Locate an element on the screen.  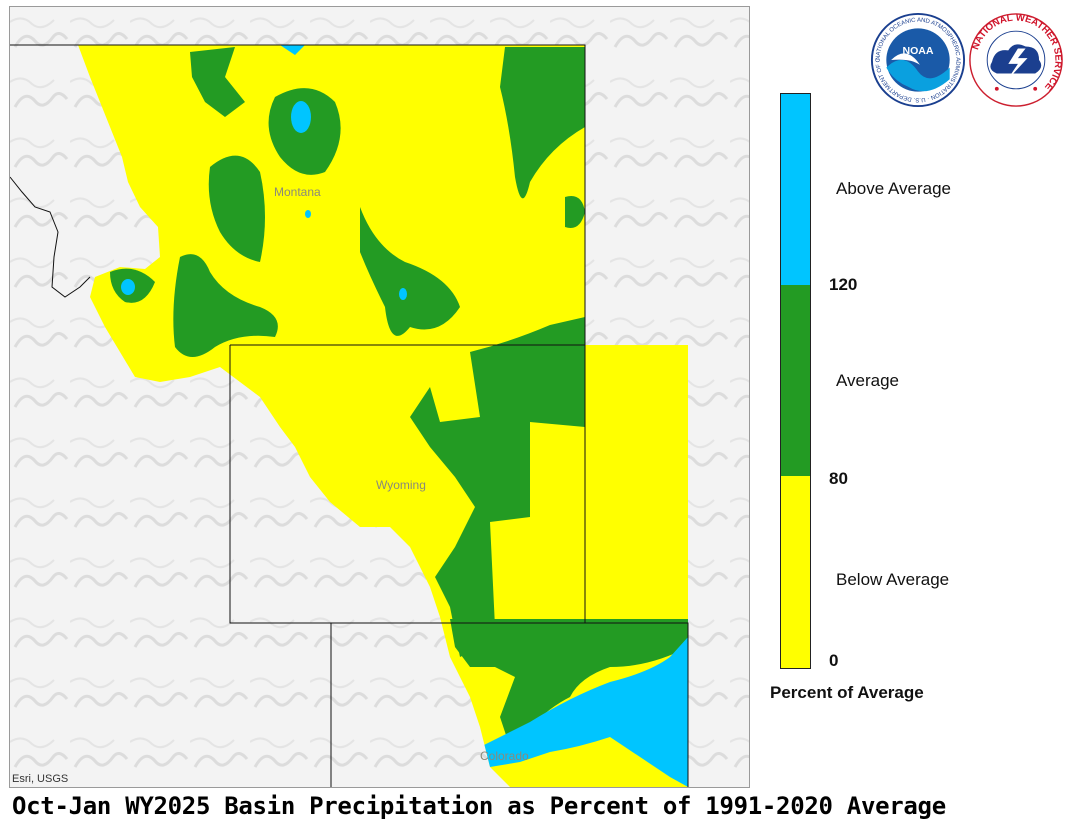
legend-swatch-below-average is located at coordinates (795, 572).